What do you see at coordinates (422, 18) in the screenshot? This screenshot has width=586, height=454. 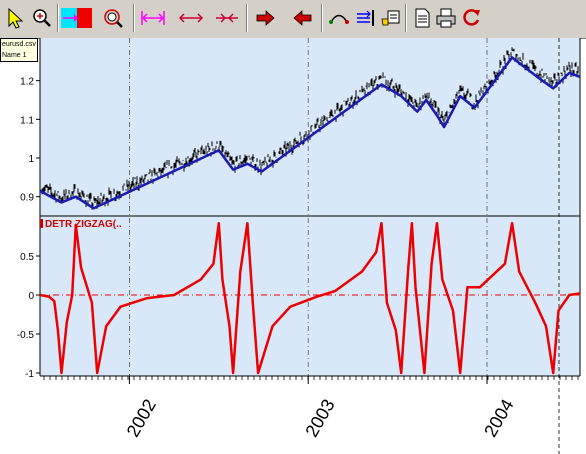 I see `document-icon` at bounding box center [422, 18].